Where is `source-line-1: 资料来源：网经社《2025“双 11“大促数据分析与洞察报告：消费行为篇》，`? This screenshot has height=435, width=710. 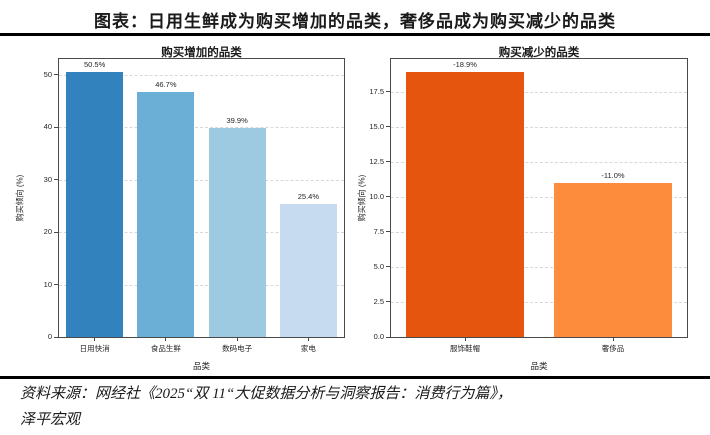
source-line-1: 资料来源：网经社《2025“双 11“大促数据分析与洞察报告：消费行为篇》， is located at coordinates (266, 394).